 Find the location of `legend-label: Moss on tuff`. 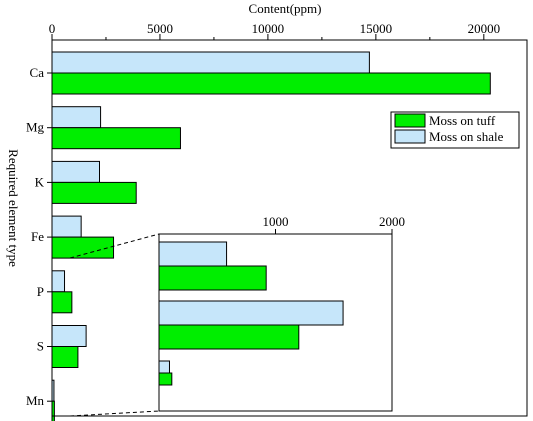

legend-label: Moss on tuff is located at coordinates (462, 120).